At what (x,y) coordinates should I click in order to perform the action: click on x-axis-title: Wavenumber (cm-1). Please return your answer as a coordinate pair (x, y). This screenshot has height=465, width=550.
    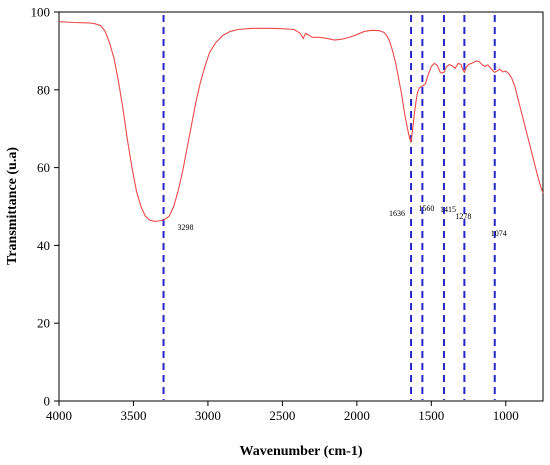
    Looking at the image, I should click on (301, 451).